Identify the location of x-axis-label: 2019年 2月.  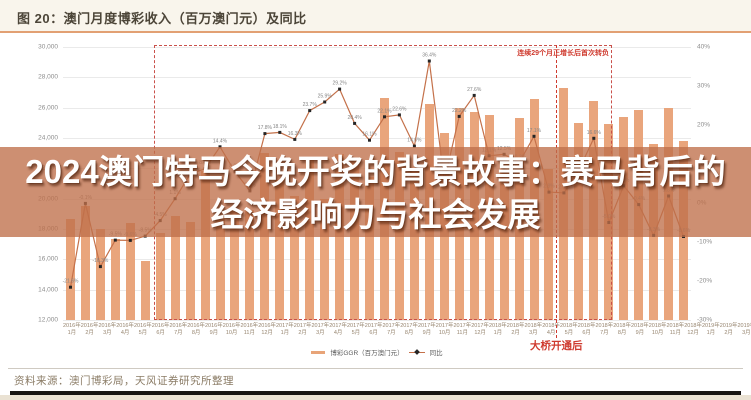
(728, 329).